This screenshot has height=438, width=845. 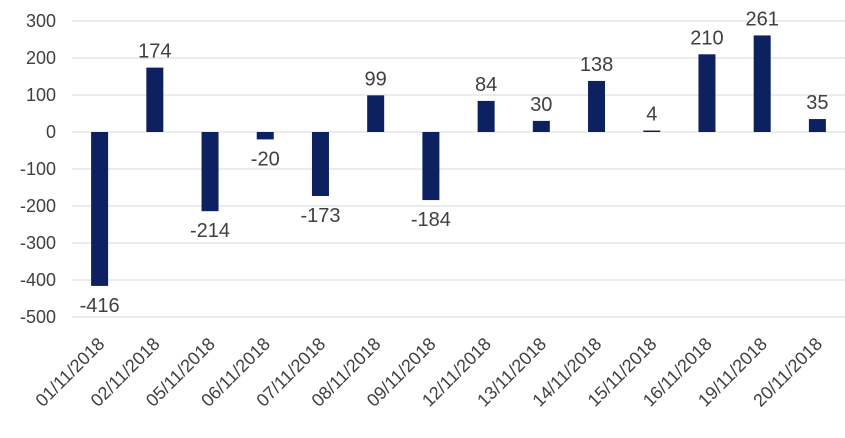 I want to click on y-tick-label: -300, so click(x=38, y=243).